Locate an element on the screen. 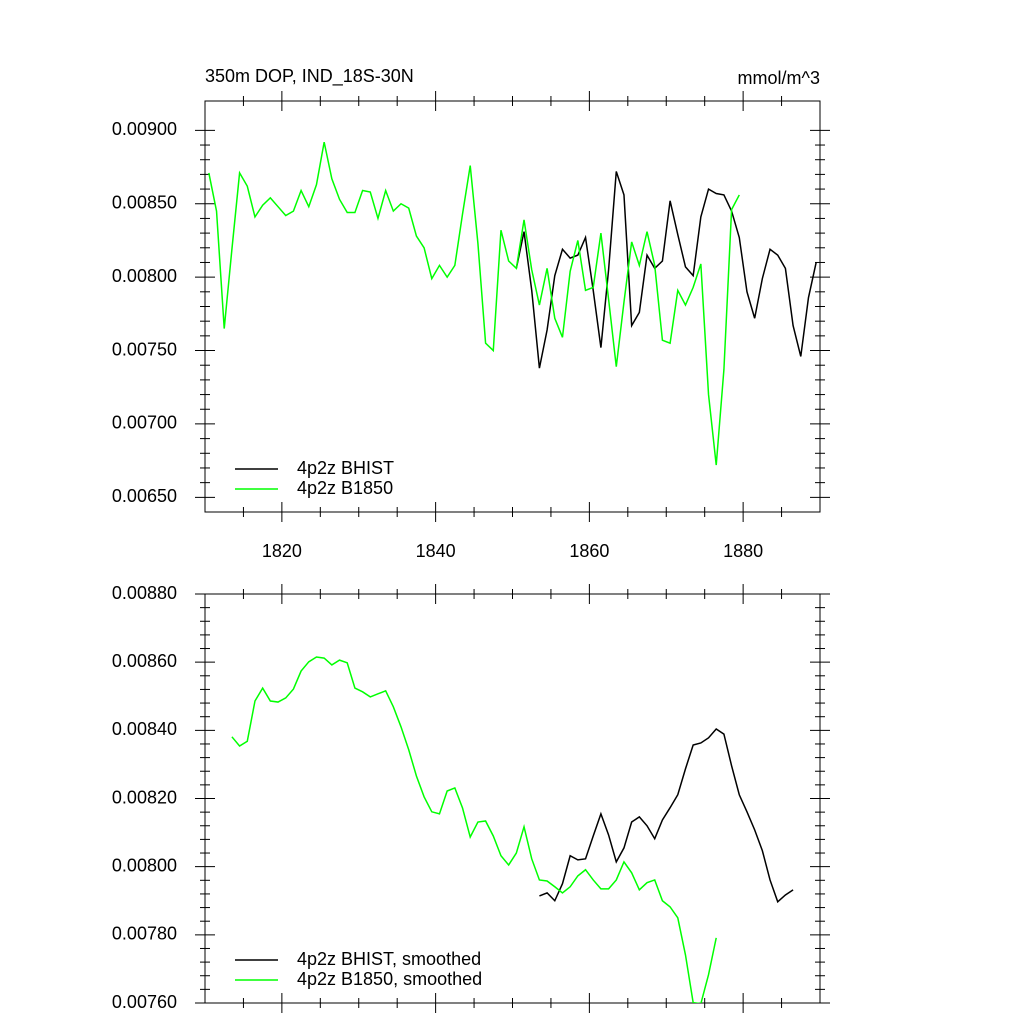 Image resolution: width=1024 pixels, height=1024 pixels. y-tick-label: 0.00700 is located at coordinates (144, 423).